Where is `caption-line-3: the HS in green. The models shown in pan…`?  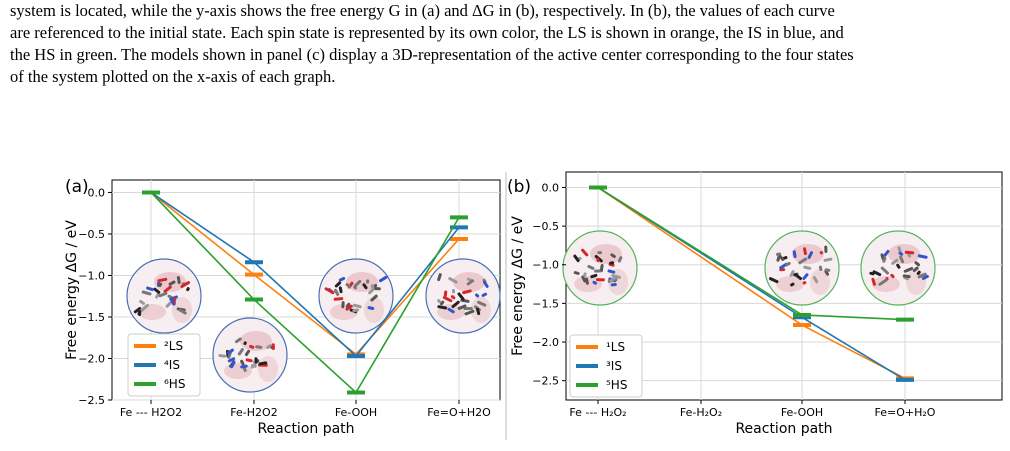 caption-line-3: the HS in green. The models shown in pan… is located at coordinates (432, 54).